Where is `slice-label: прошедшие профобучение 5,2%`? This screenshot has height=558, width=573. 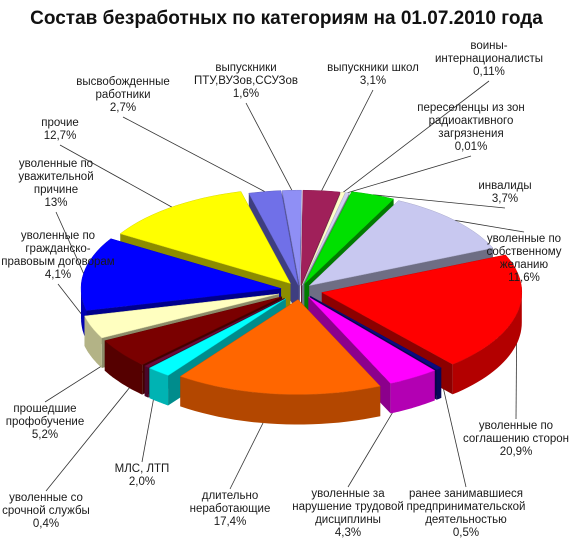
slice-label: прошедшие профобучение 5,2% is located at coordinates (45, 422).